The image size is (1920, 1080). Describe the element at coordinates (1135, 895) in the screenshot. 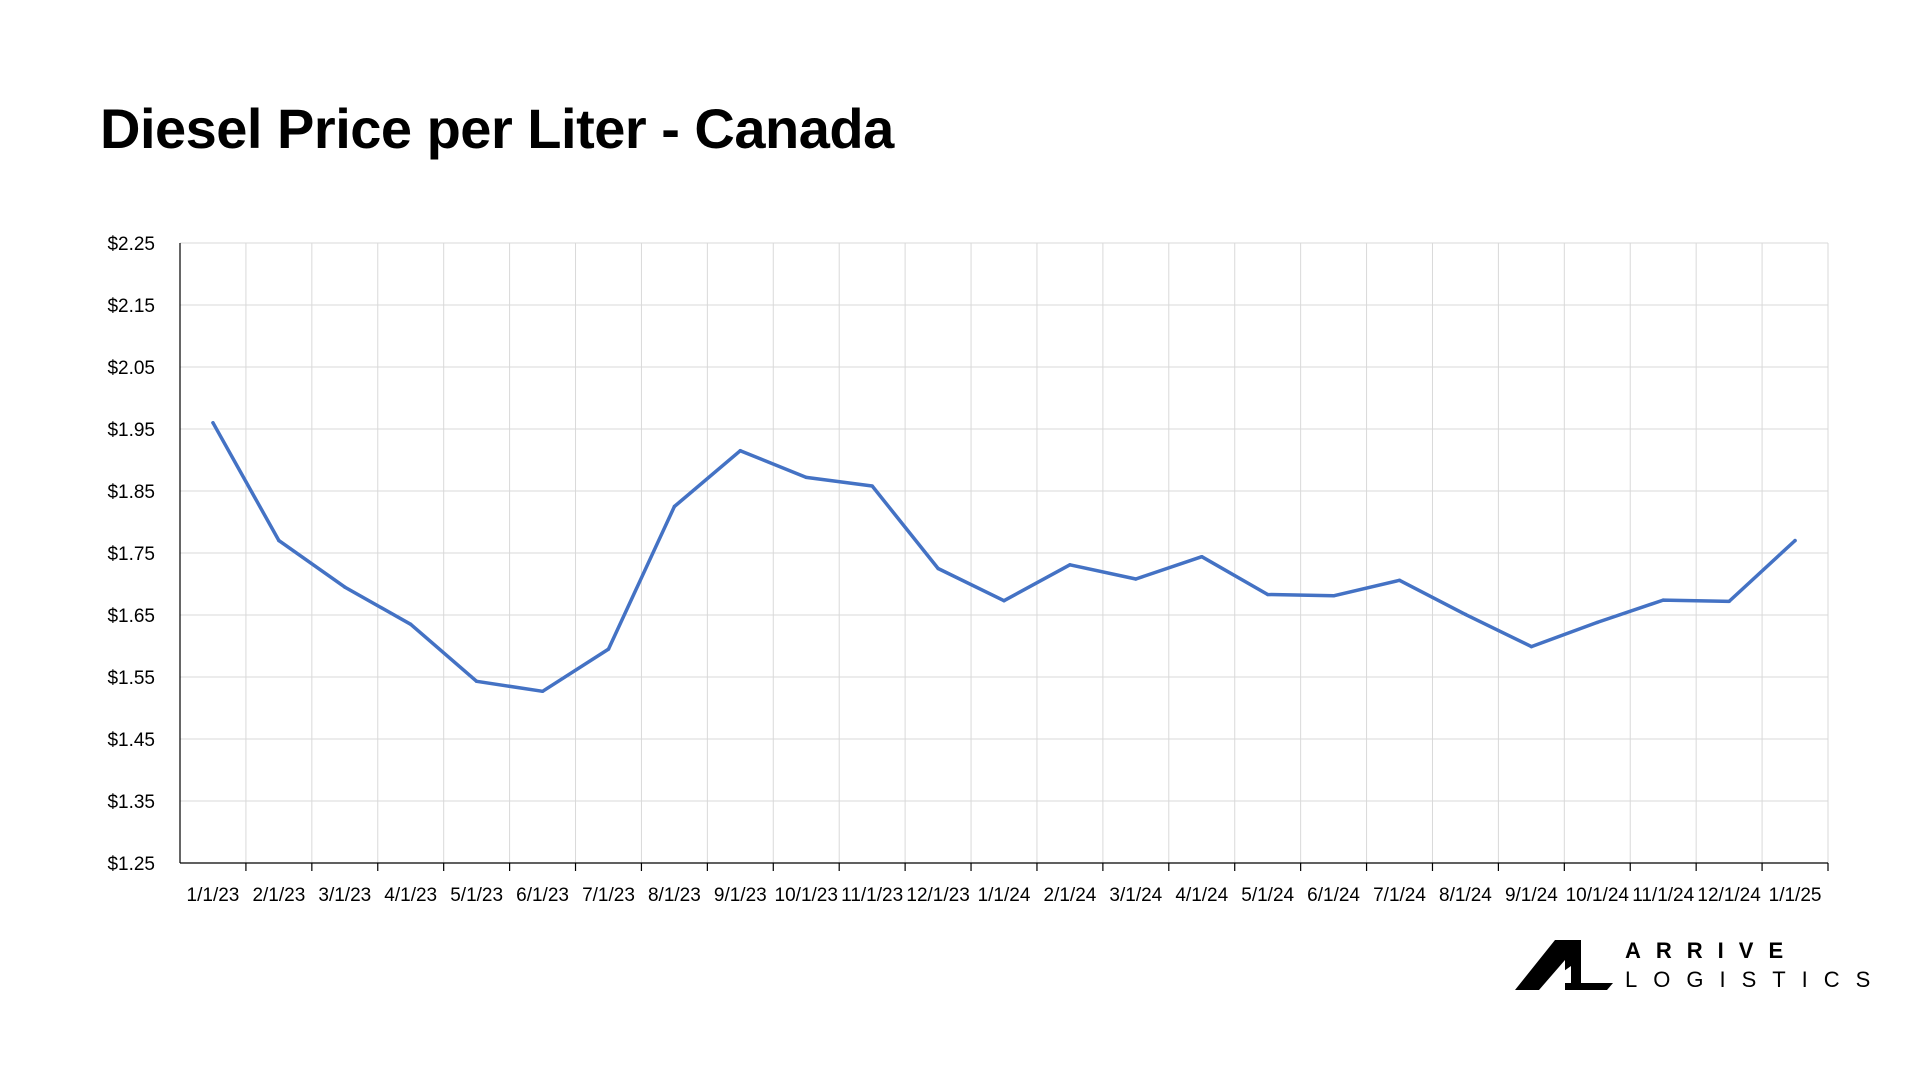

I see `x-tick-label: 3/1/24` at that location.